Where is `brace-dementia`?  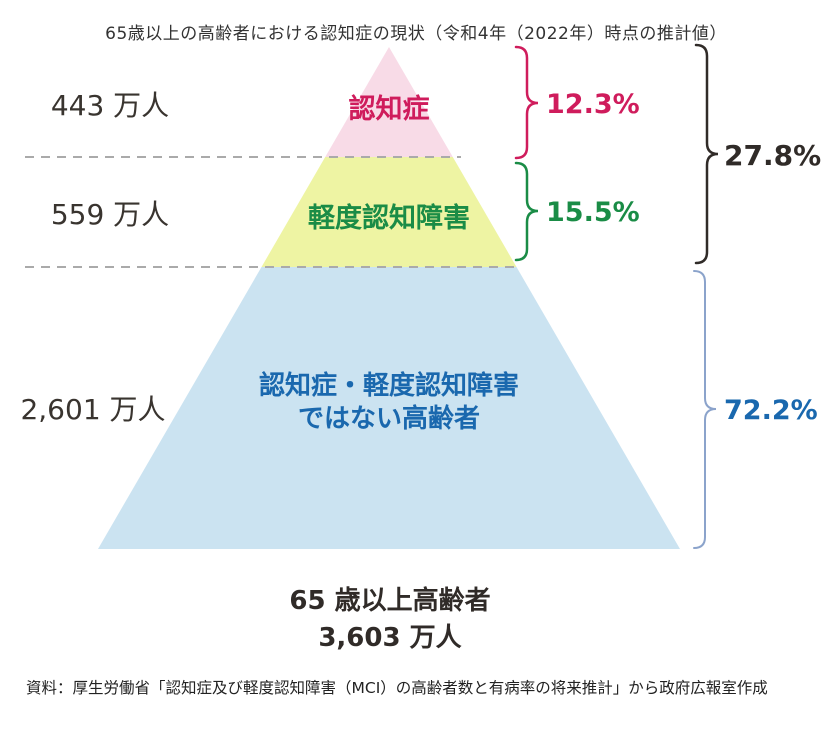
brace-dementia is located at coordinates (526, 102).